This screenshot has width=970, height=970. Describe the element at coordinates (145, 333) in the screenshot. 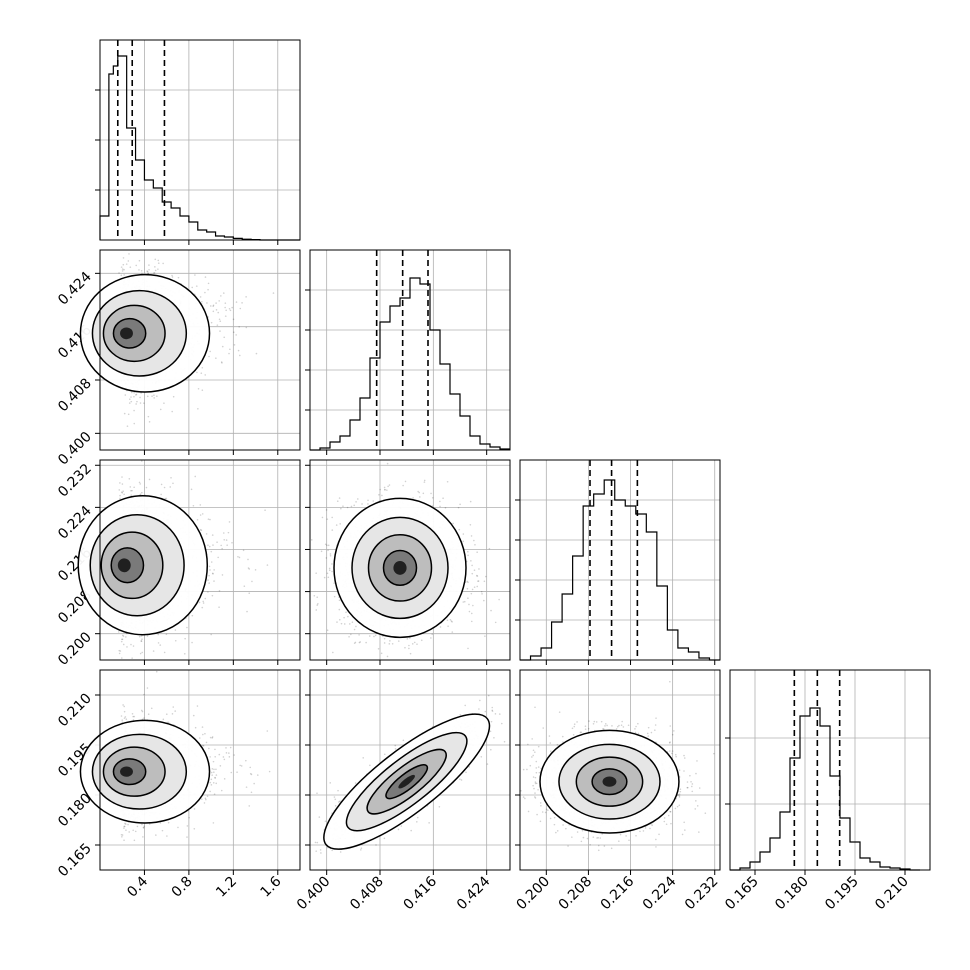

I see `scatter-1-0-contours` at that location.